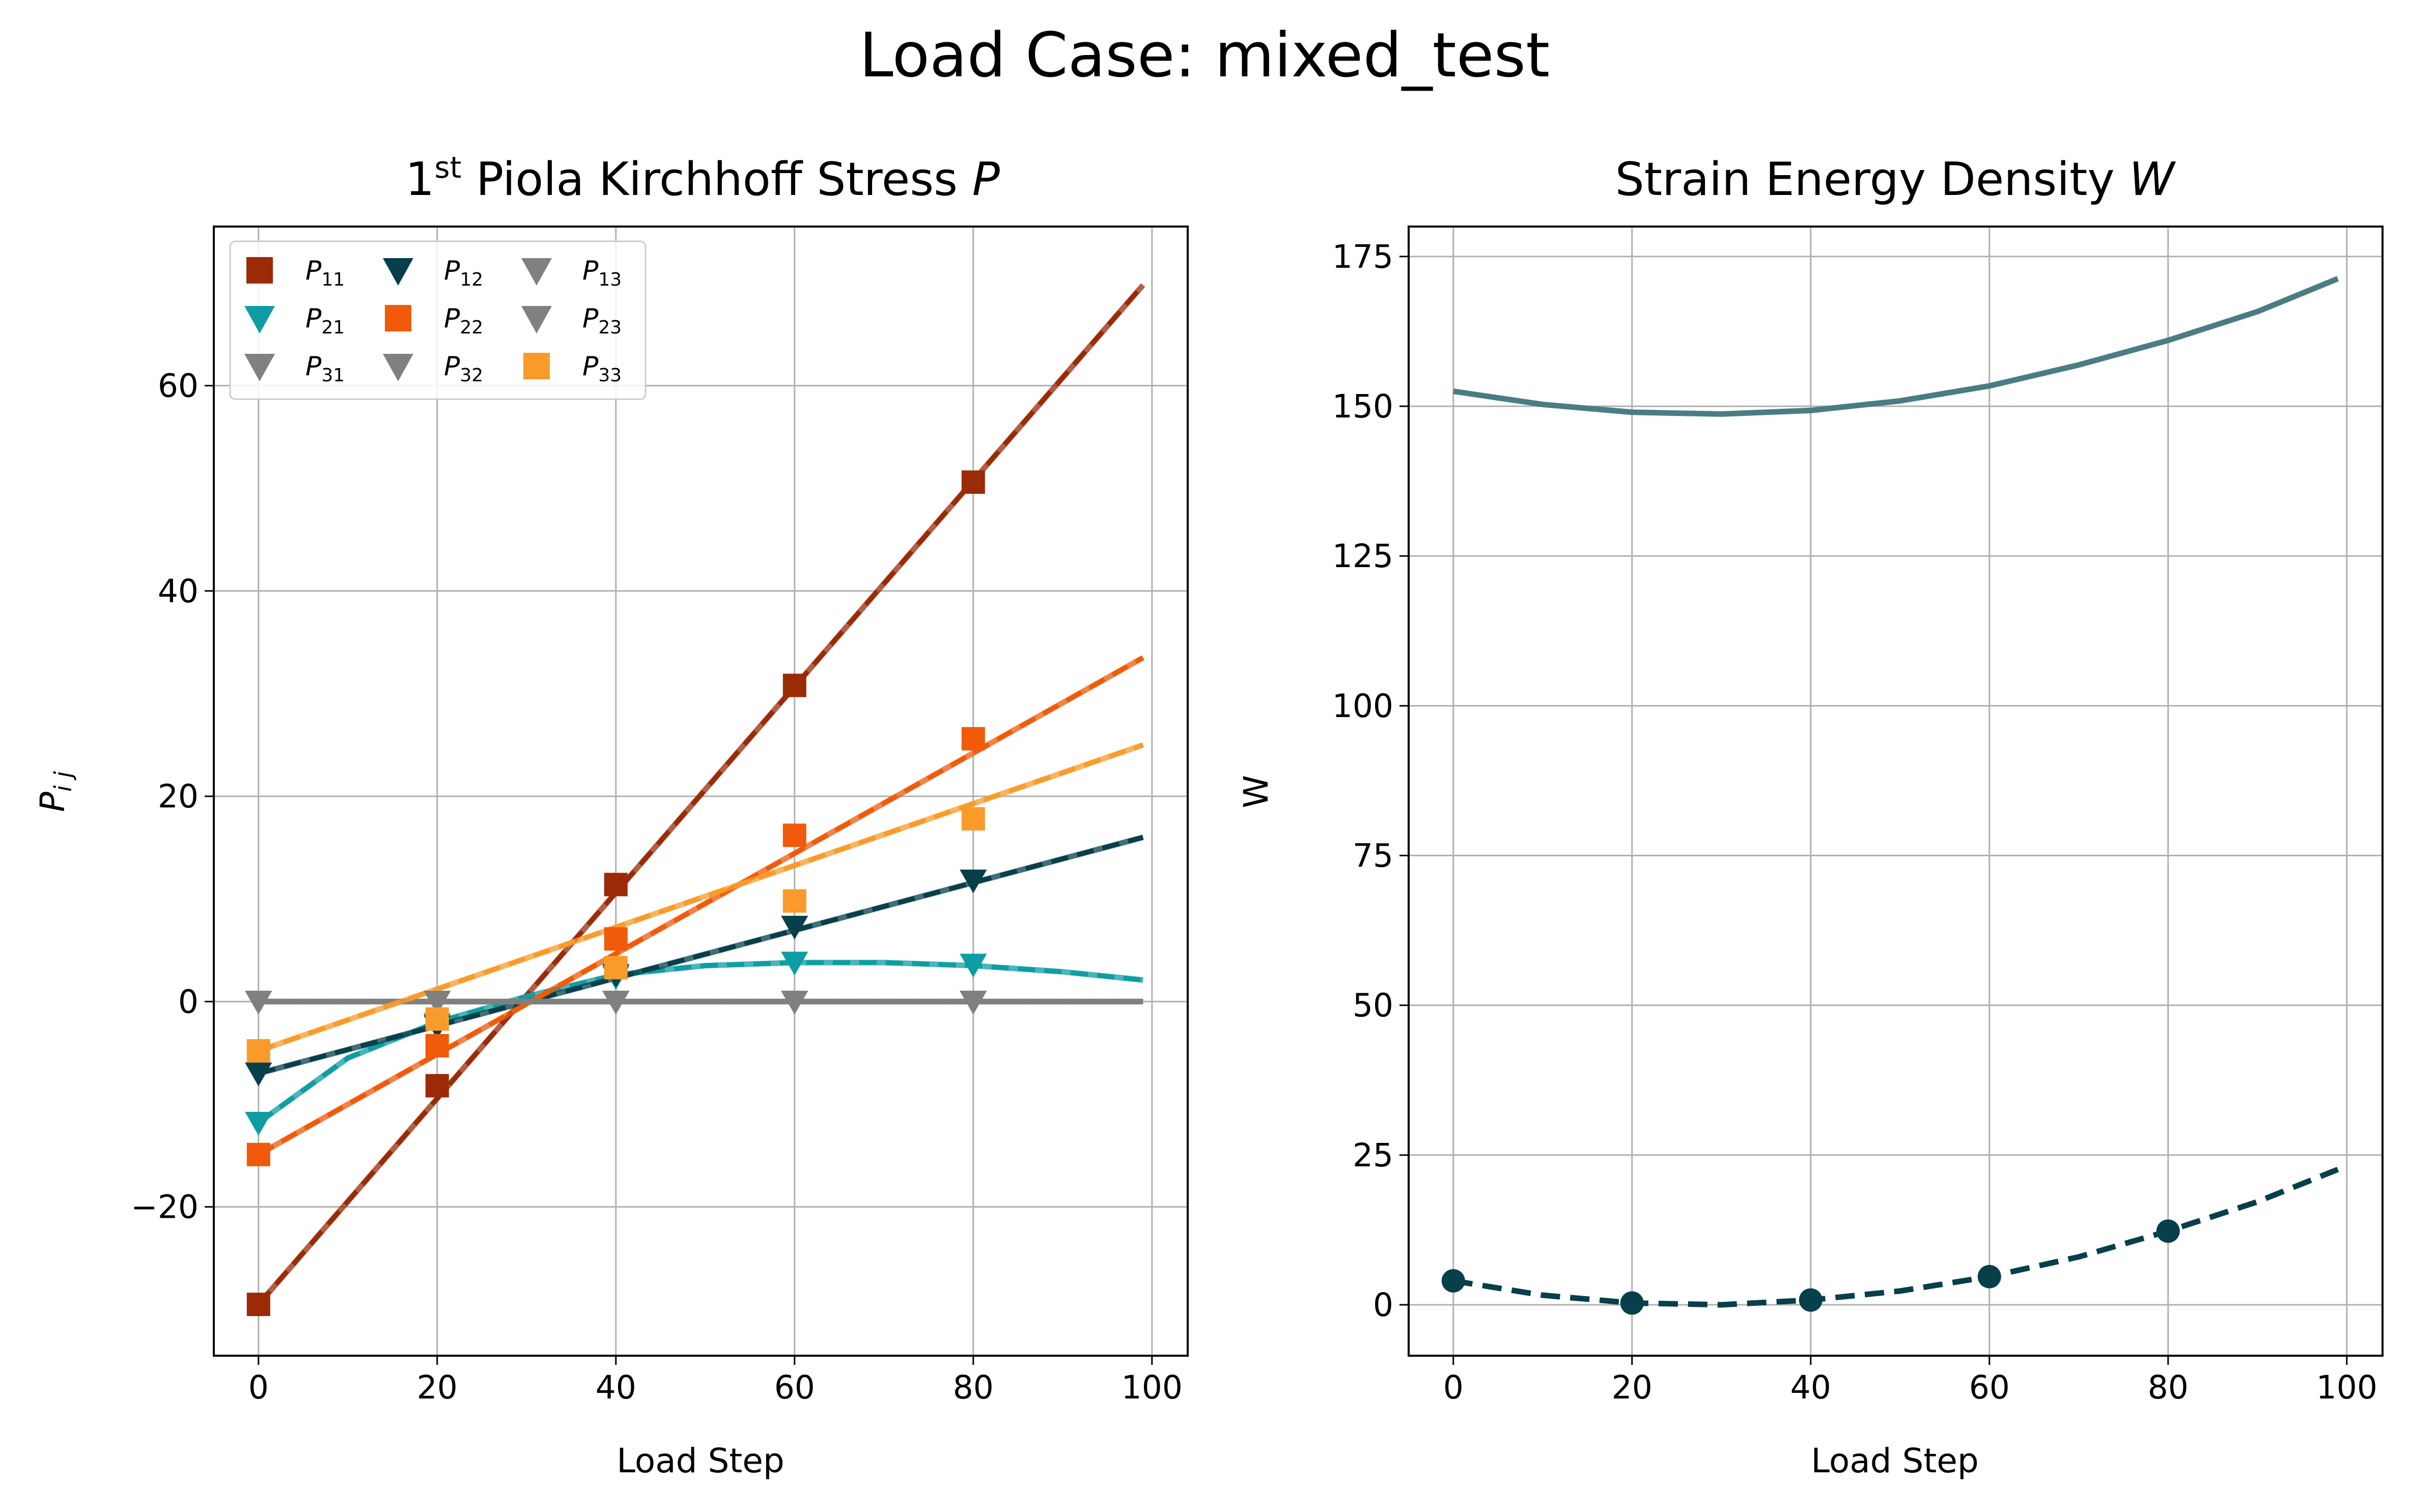  Describe the element at coordinates (325, 368) in the screenshot. I see `legend-label-P31: P31` at that location.